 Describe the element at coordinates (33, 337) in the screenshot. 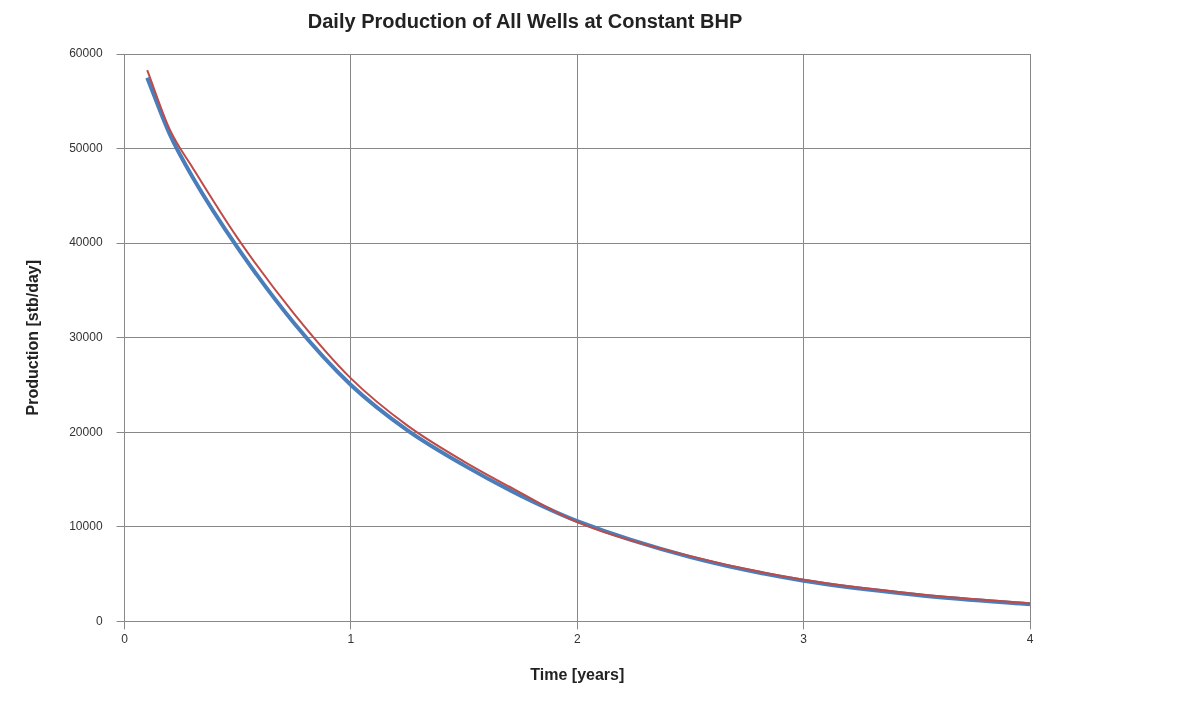

I see `y-axis-title: Production [stb/day]` at that location.